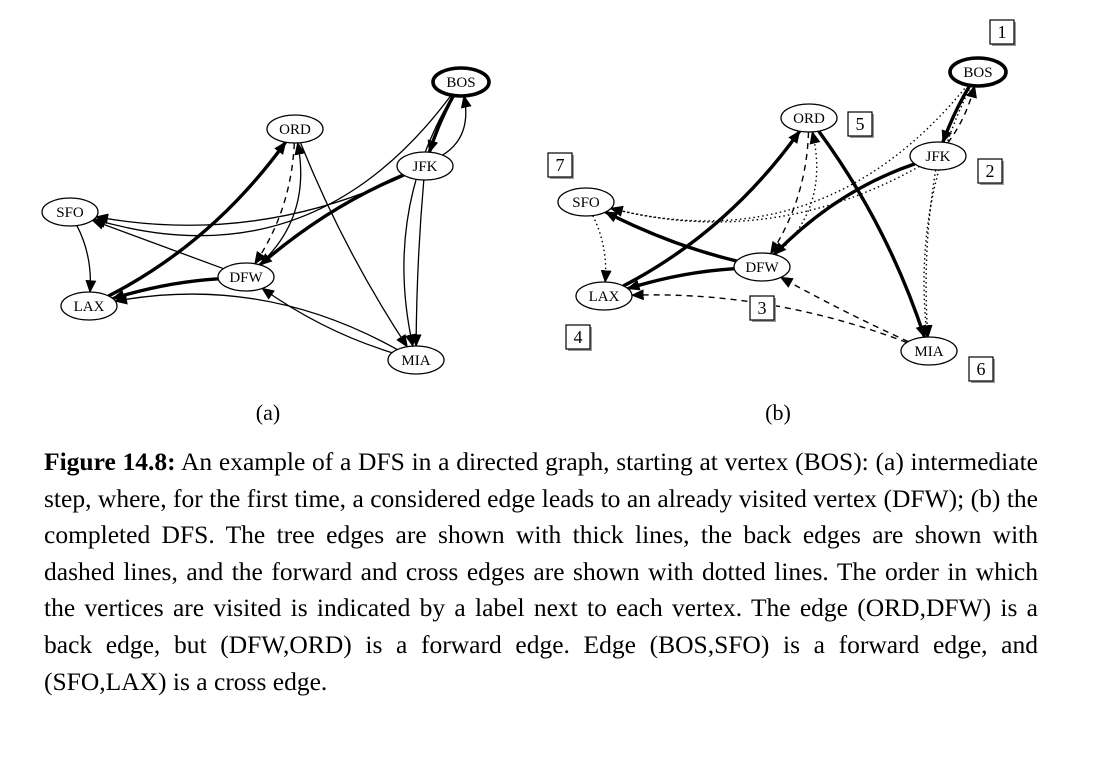 Image resolution: width=1110 pixels, height=766 pixels. Describe the element at coordinates (962, 114) in the screenshot. I see `edge-jfk-bos-dashed` at that location.